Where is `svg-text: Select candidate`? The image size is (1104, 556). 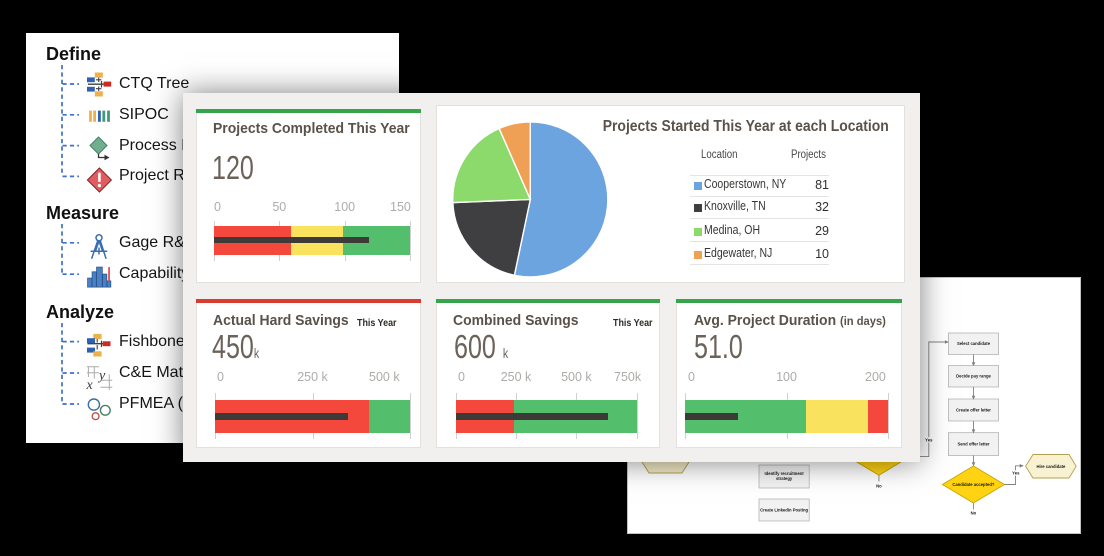 svg-text: Select candidate is located at coordinates (974, 343).